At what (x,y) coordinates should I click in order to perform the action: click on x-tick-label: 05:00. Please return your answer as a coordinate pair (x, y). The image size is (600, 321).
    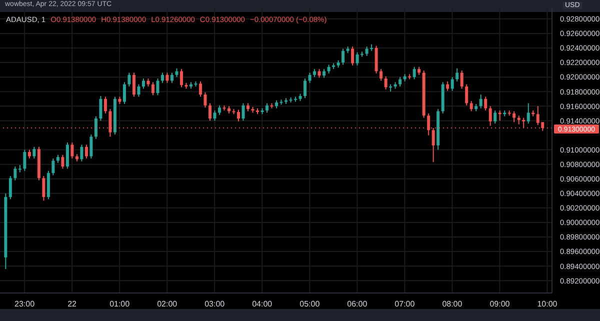
    Looking at the image, I should click on (310, 304).